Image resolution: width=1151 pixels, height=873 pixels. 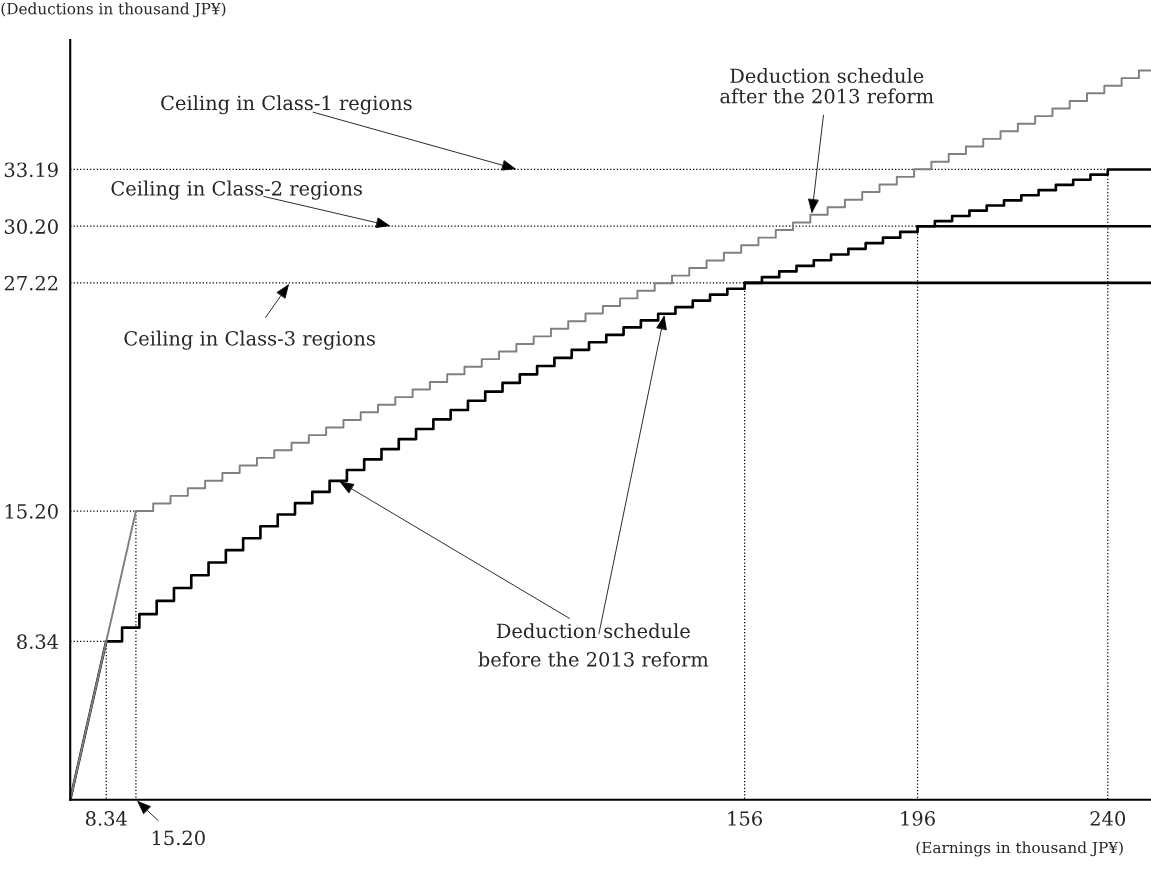 What do you see at coordinates (918, 818) in the screenshot?
I see `x-tick-label: 196` at bounding box center [918, 818].